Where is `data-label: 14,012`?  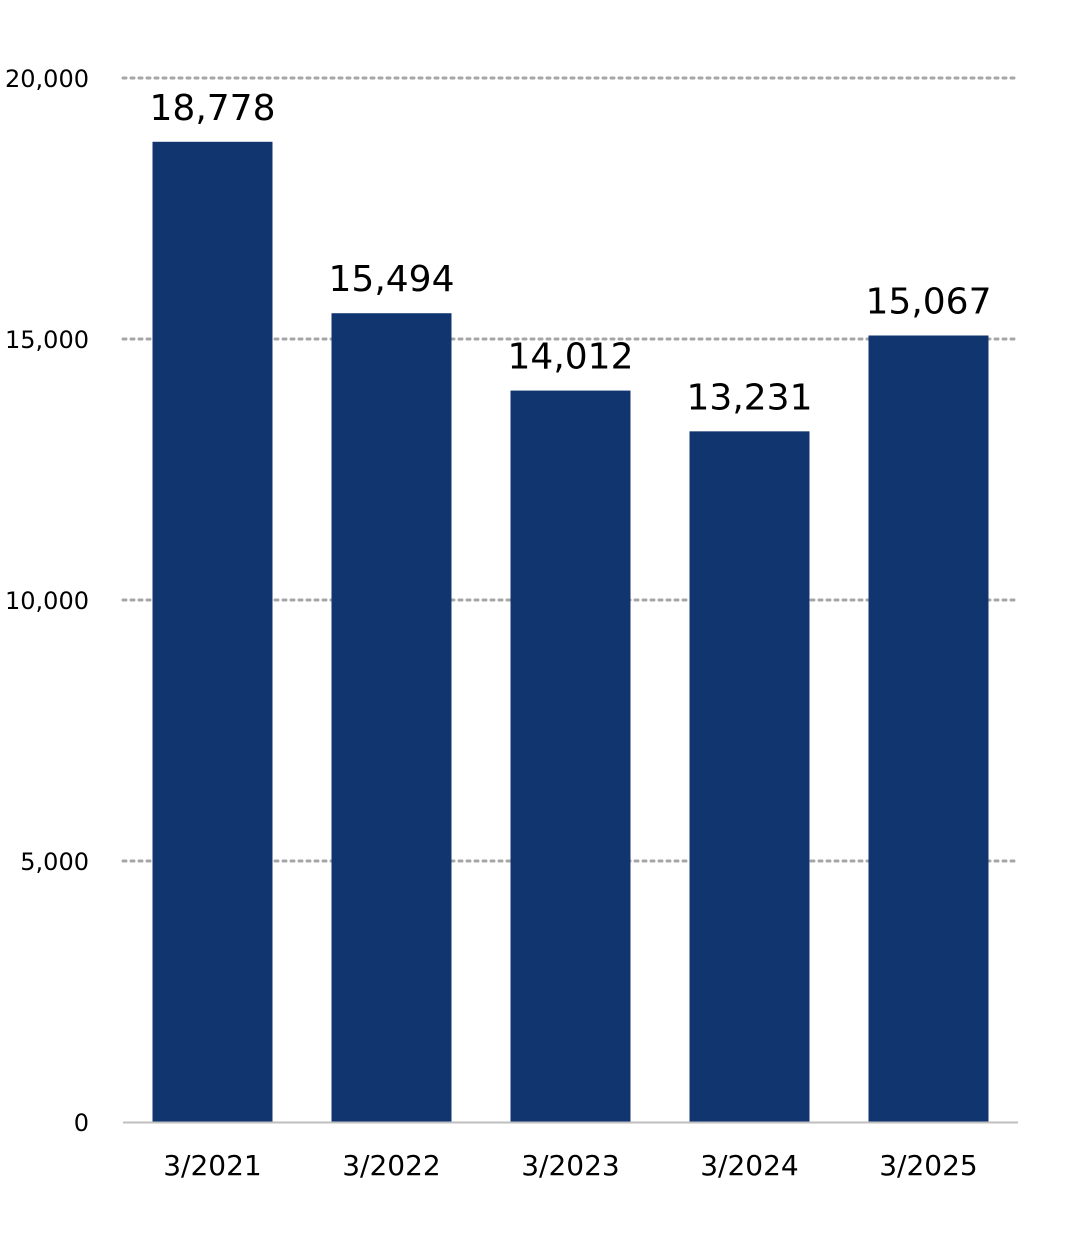 data-label: 14,012 is located at coordinates (571, 357).